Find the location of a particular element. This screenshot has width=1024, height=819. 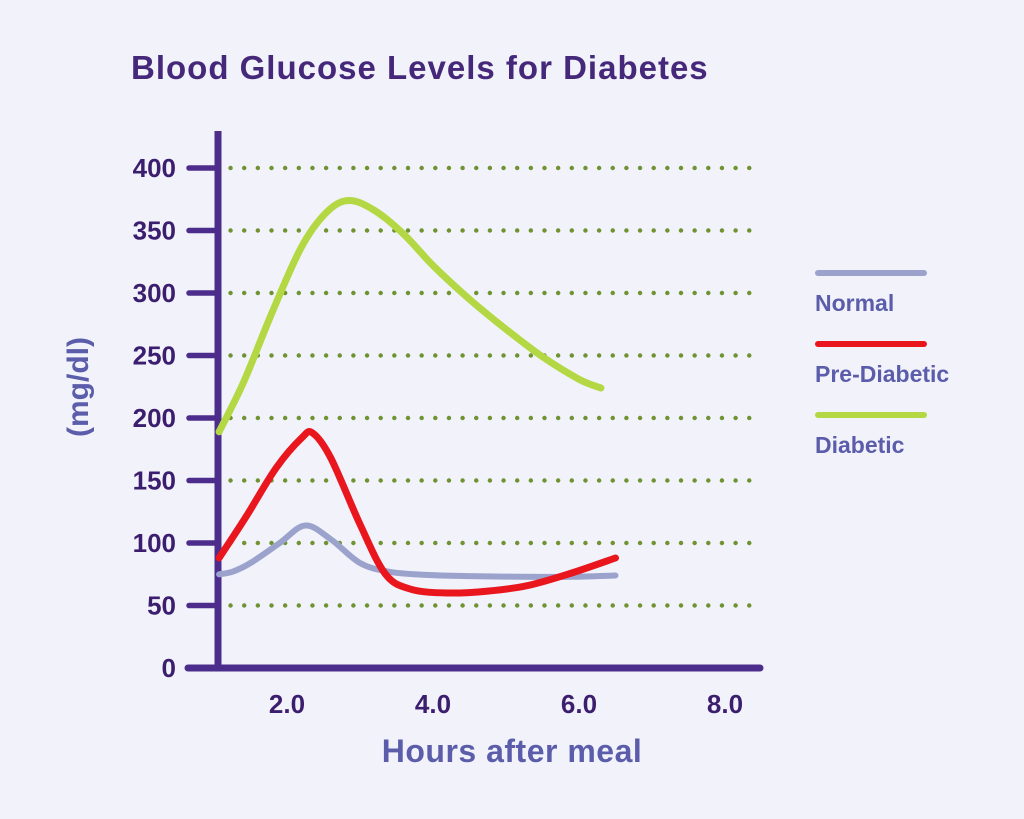

x-tick-label: 6.0 is located at coordinates (579, 704).